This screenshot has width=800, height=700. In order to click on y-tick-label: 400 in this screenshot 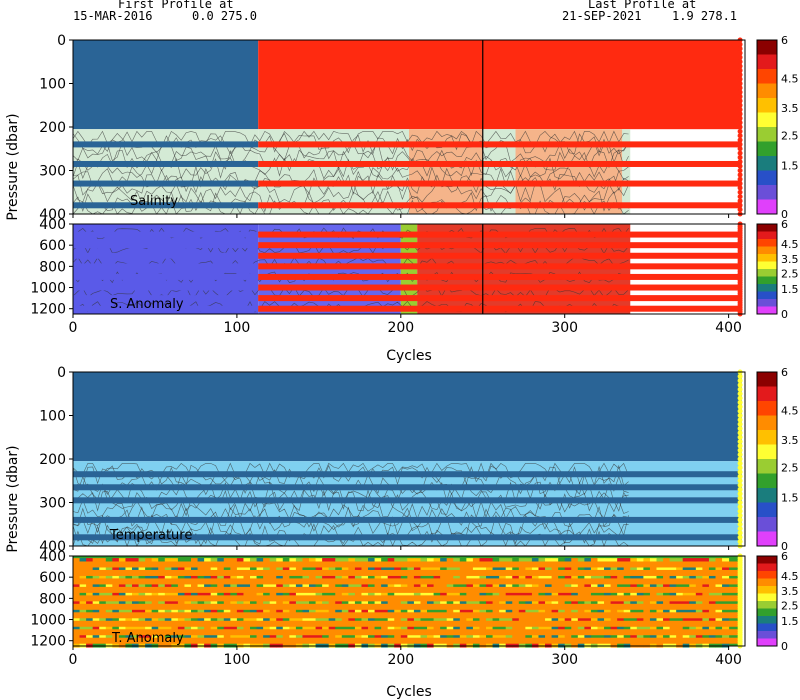, I will do `click(52, 225)`.